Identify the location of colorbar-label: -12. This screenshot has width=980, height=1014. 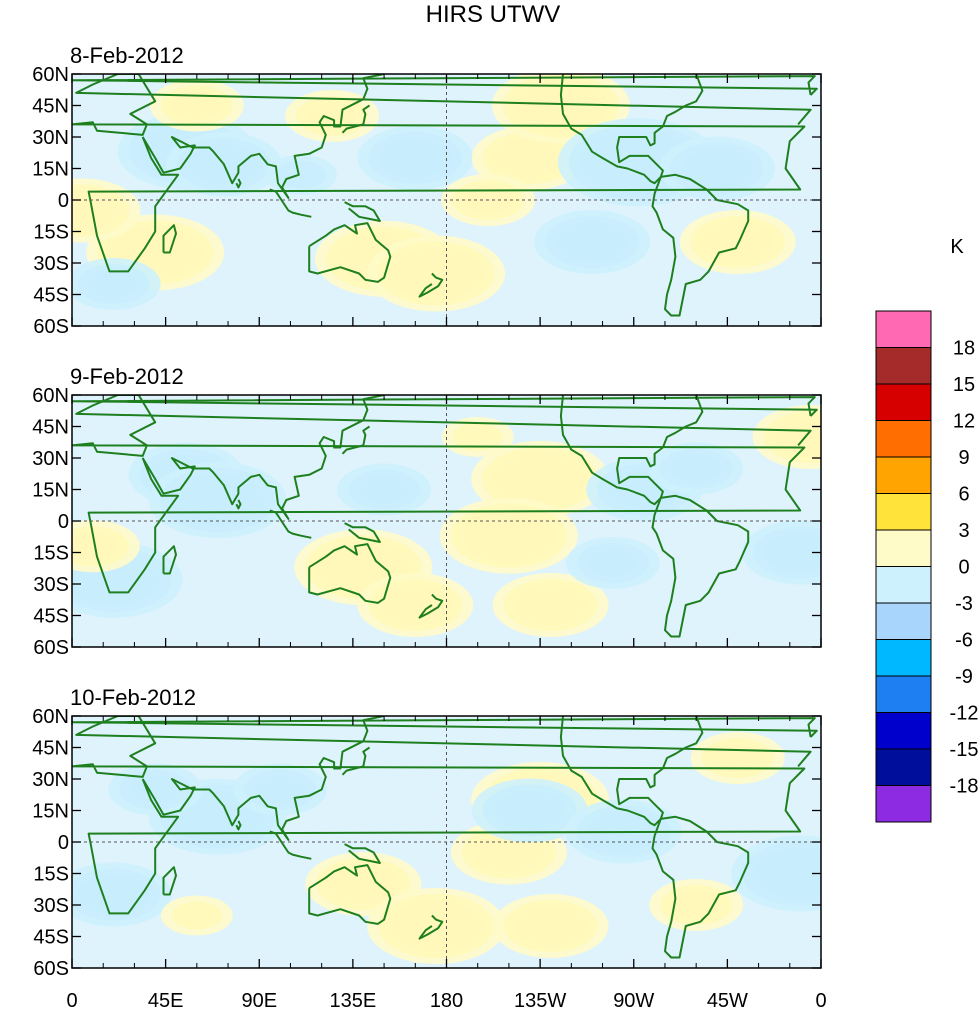
(964, 714).